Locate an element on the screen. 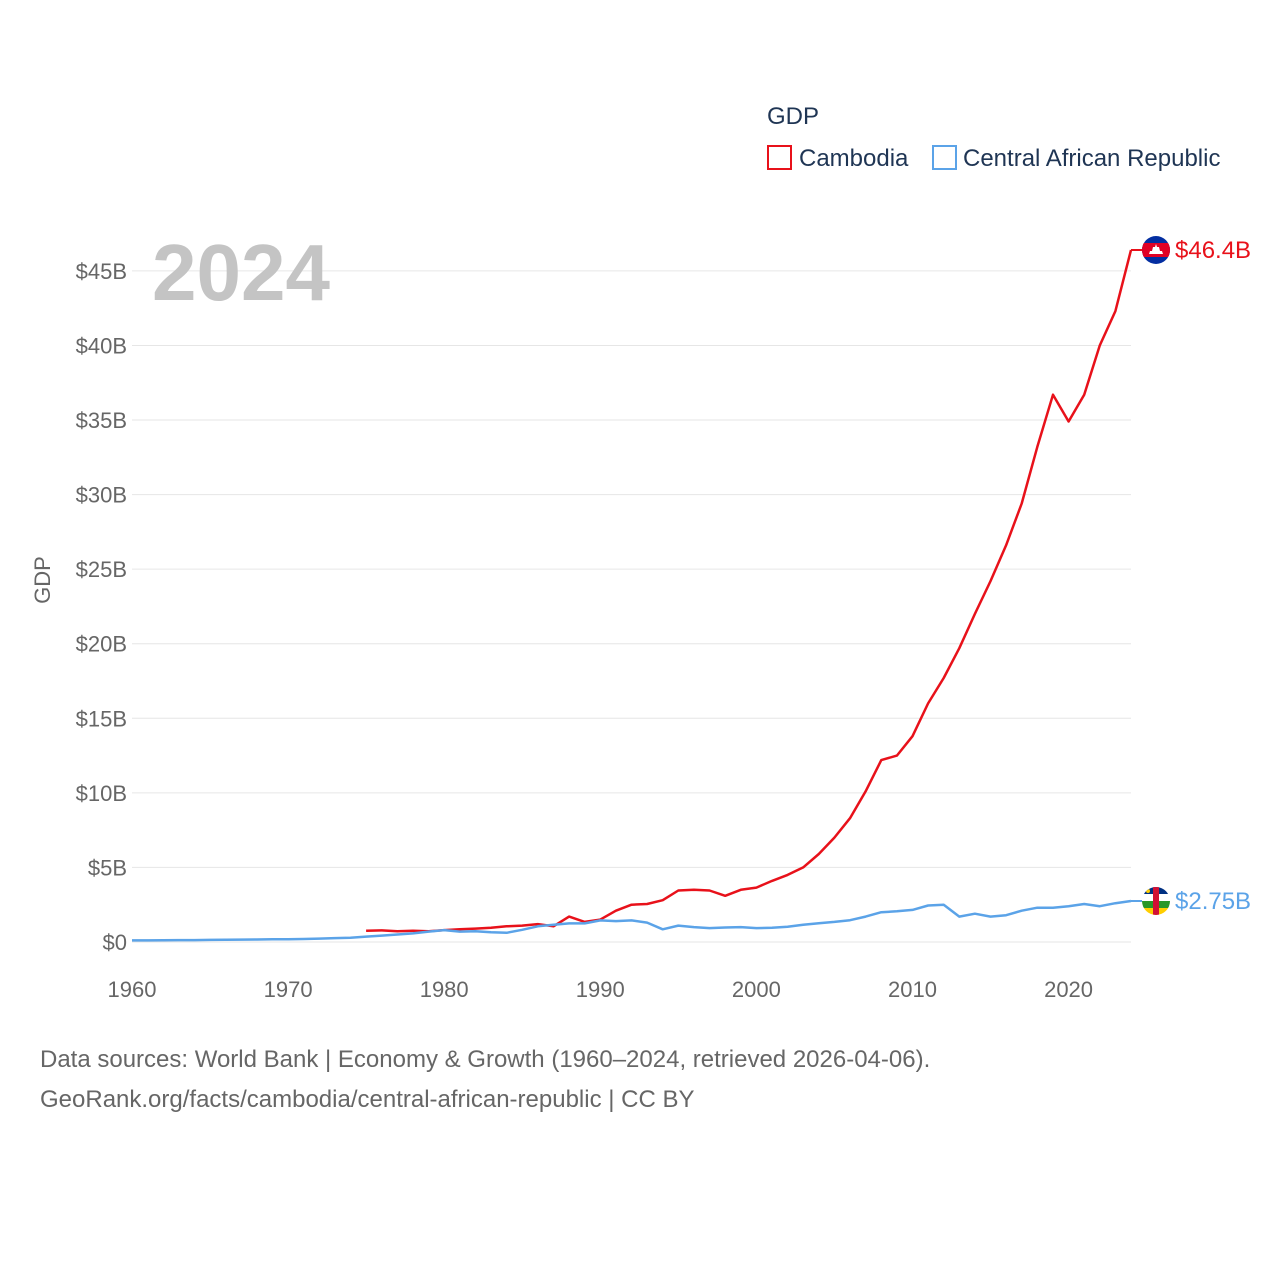 The height and width of the screenshot is (1280, 1280). y-tick-label-9: $45B is located at coordinates (101, 271).